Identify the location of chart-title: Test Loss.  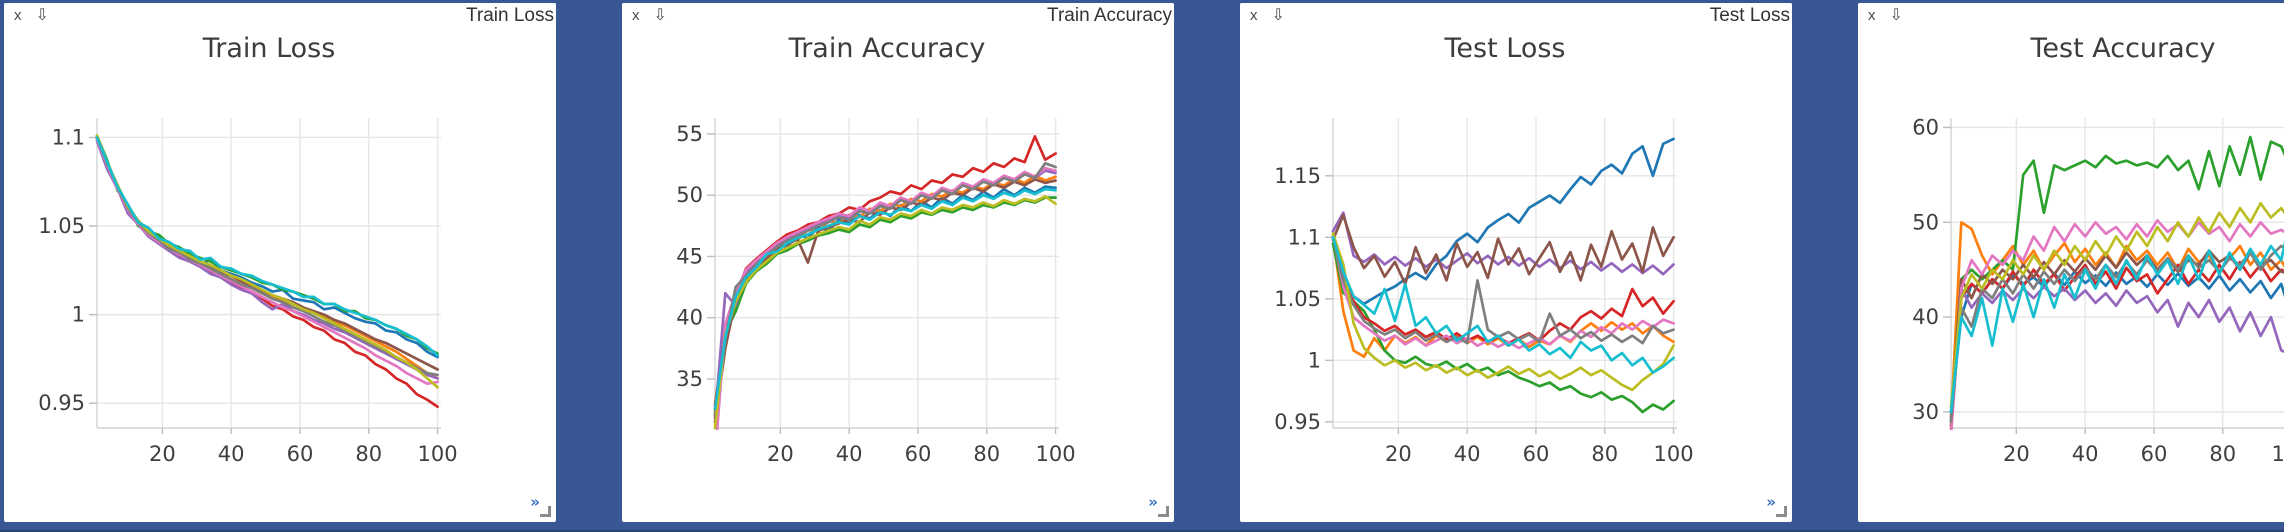
(1505, 48).